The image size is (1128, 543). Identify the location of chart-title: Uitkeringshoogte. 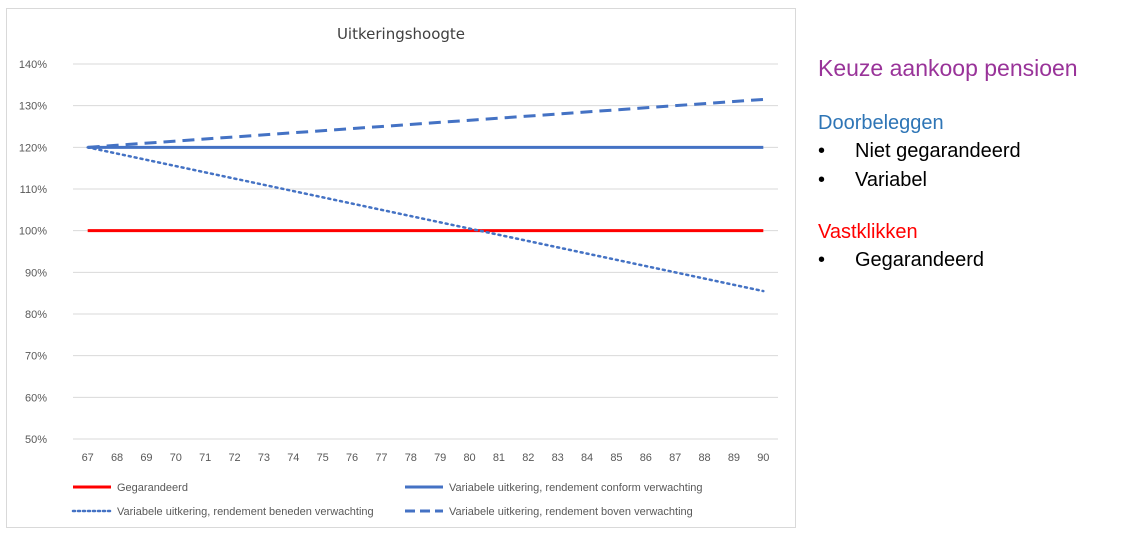
(401, 34).